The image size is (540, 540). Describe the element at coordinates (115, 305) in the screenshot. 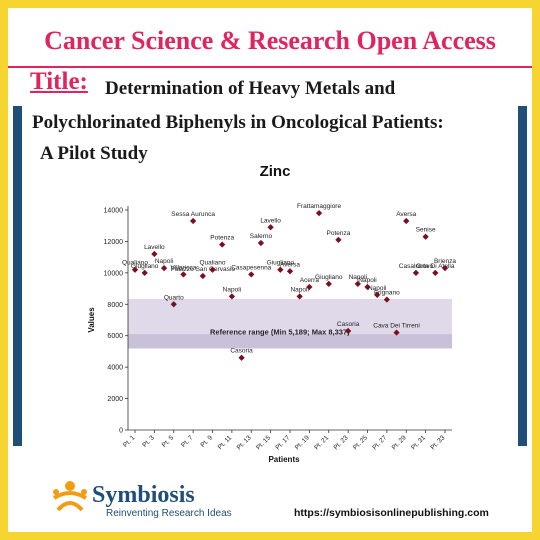

I see `y-tick-label: 8000` at that location.